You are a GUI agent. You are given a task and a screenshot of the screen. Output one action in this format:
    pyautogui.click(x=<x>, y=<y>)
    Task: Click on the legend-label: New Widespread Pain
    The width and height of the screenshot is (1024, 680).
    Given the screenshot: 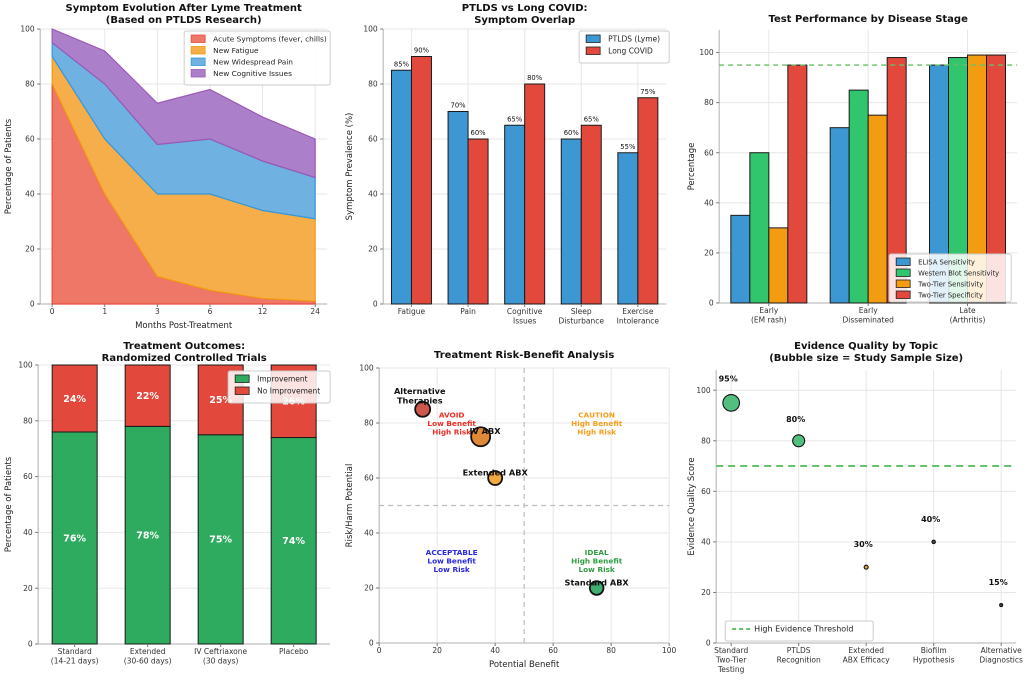 What is the action you would take?
    pyautogui.click(x=253, y=62)
    